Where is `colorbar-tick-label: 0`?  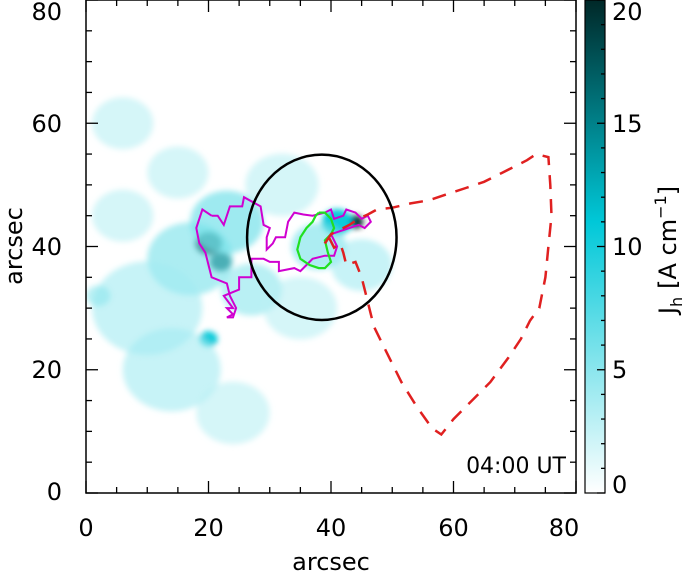
colorbar-tick-label: 0 is located at coordinates (619, 485).